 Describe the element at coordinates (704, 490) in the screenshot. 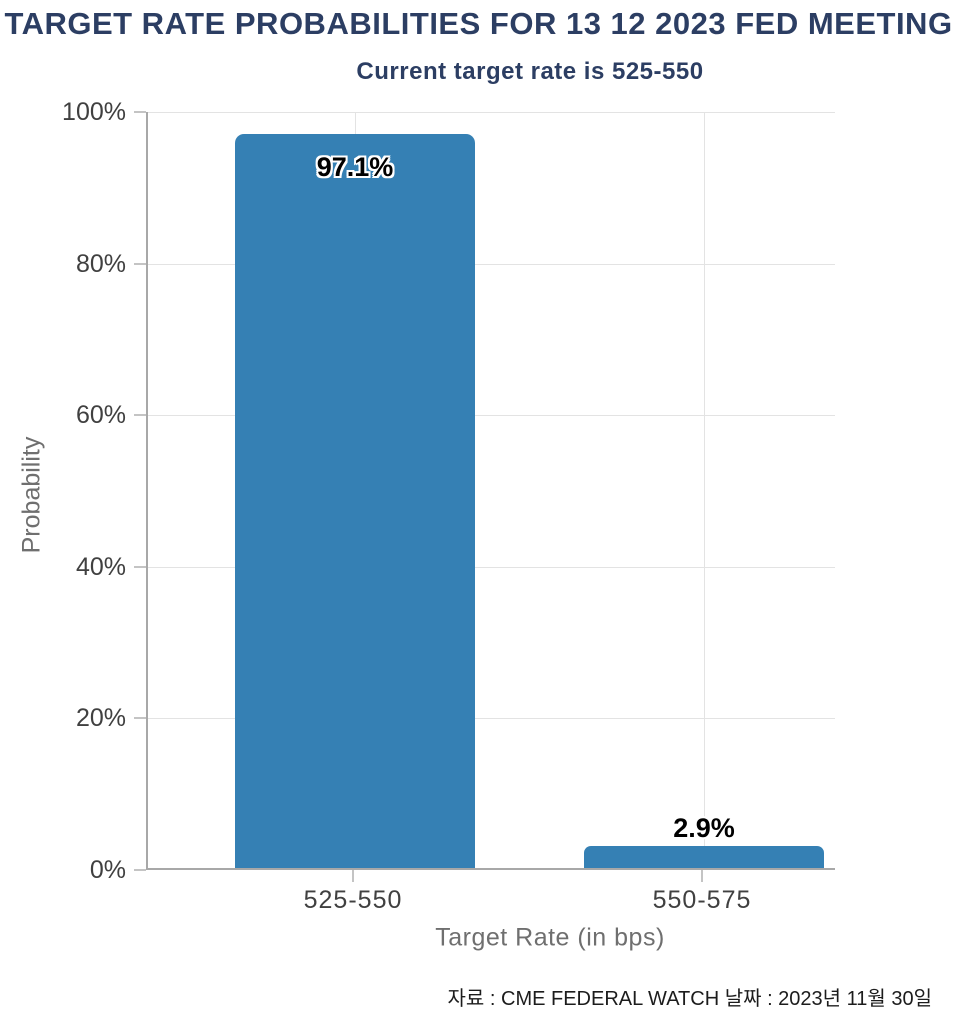

I see `gridline-vertical` at that location.